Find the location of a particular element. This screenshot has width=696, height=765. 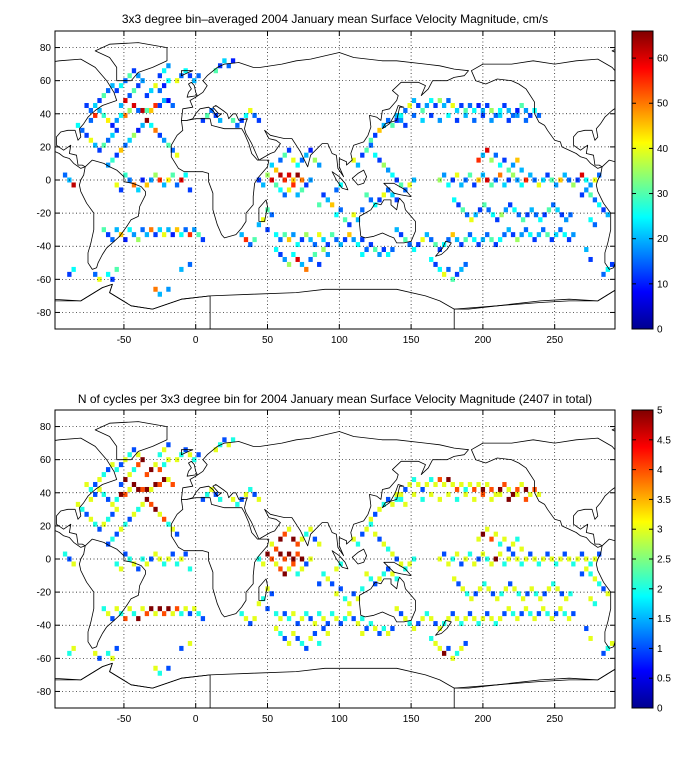

colorbar-tick-label: 2 is located at coordinates (660, 589).